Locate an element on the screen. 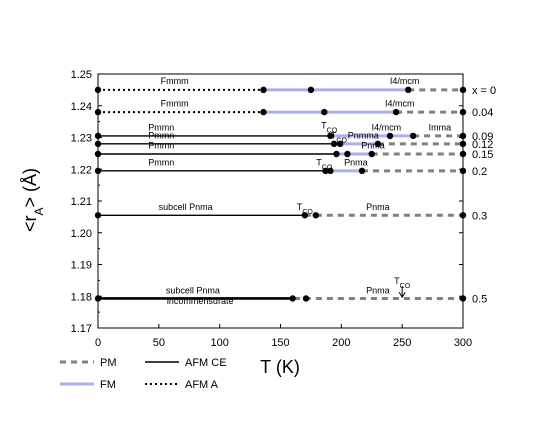 Image resolution: width=535 pixels, height=434 pixels. legend-label: PM is located at coordinates (108, 363).